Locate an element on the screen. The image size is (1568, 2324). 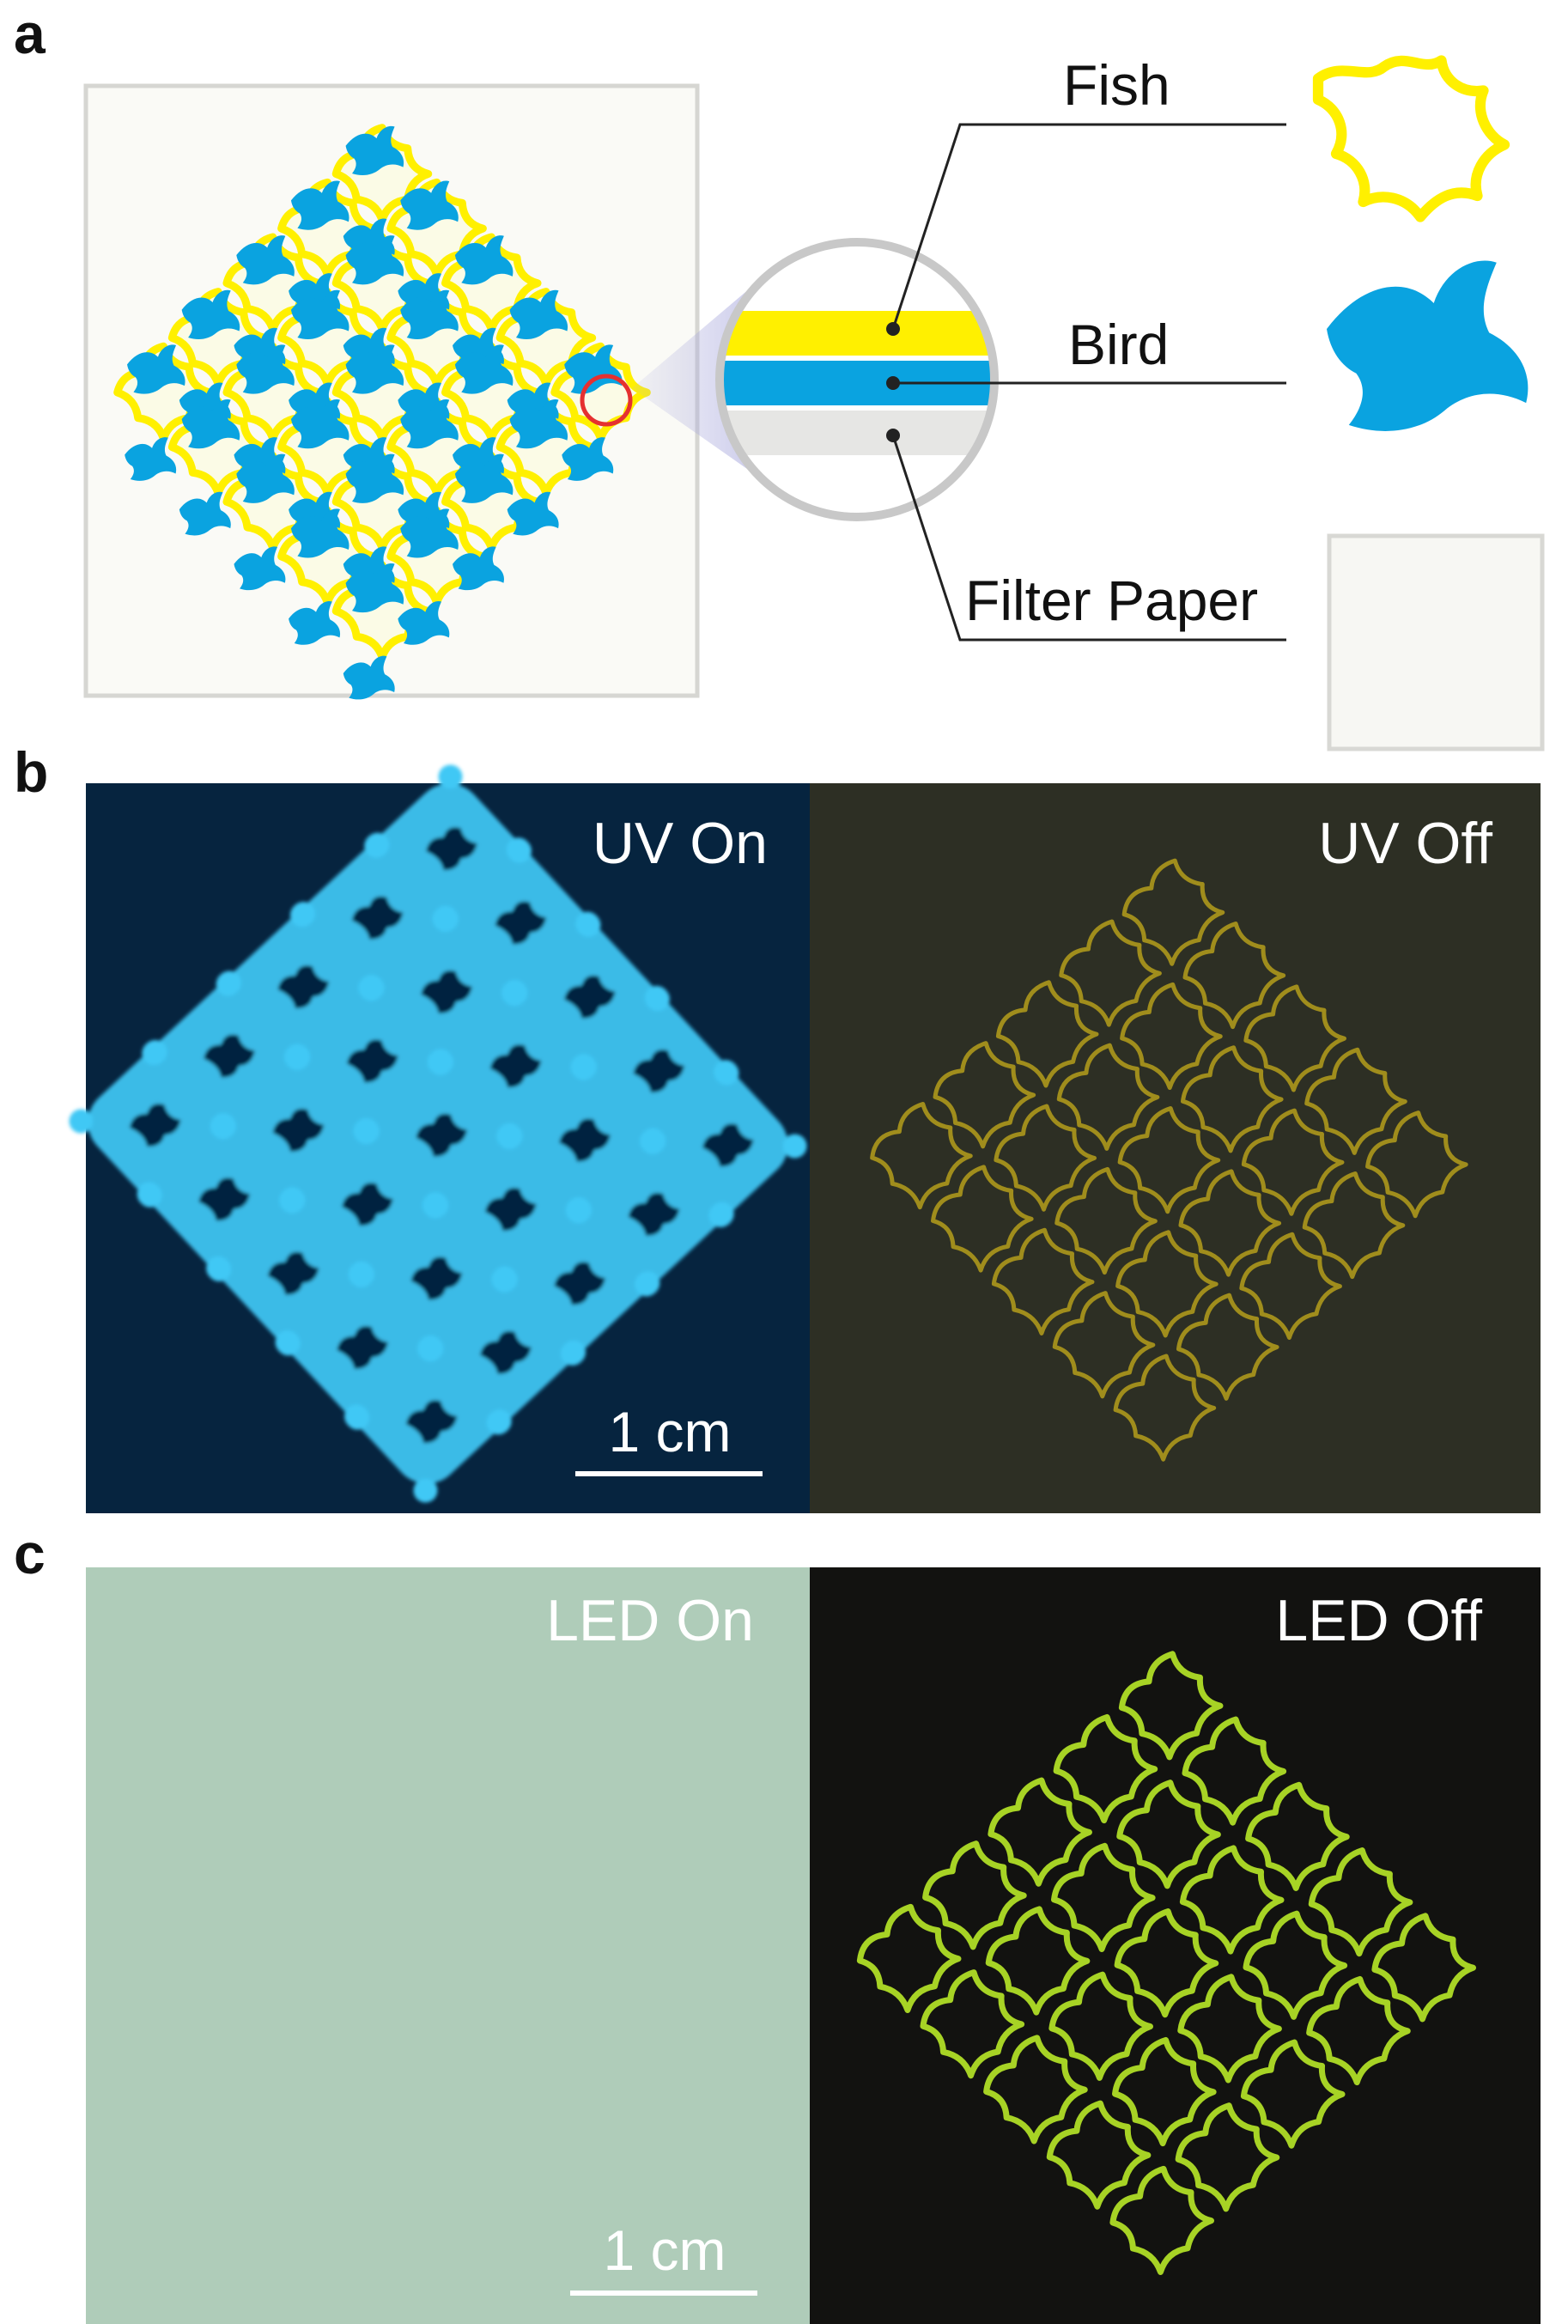
scale-bar-label-c: 1 cm is located at coordinates (664, 2250).